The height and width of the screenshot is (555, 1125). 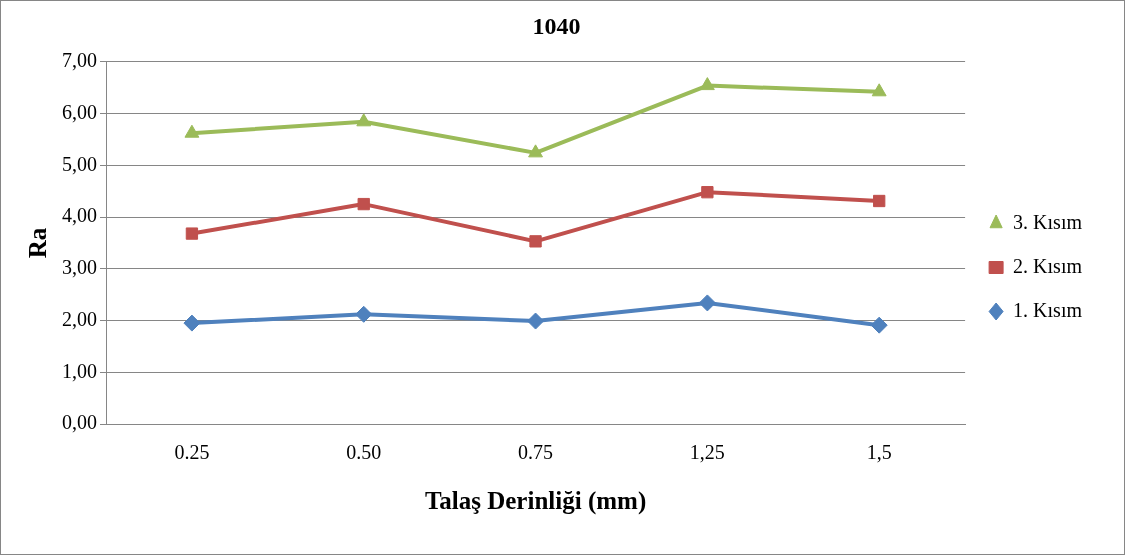 I want to click on y-tick-label: 6,00, so click(x=79, y=111).